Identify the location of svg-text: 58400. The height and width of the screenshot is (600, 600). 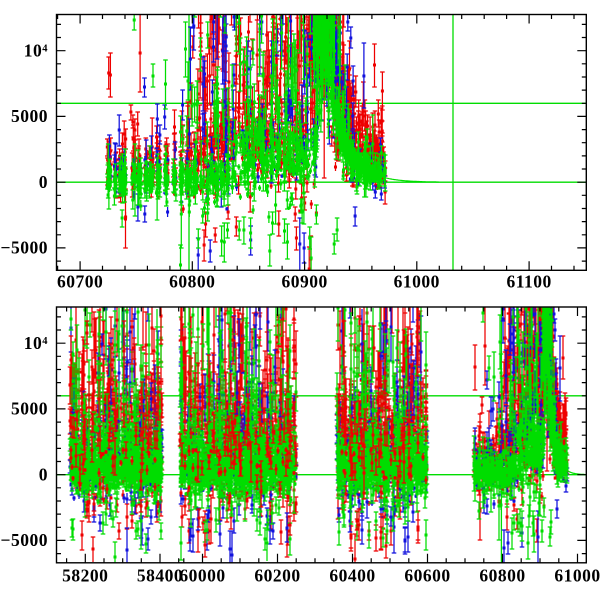
(160, 576).